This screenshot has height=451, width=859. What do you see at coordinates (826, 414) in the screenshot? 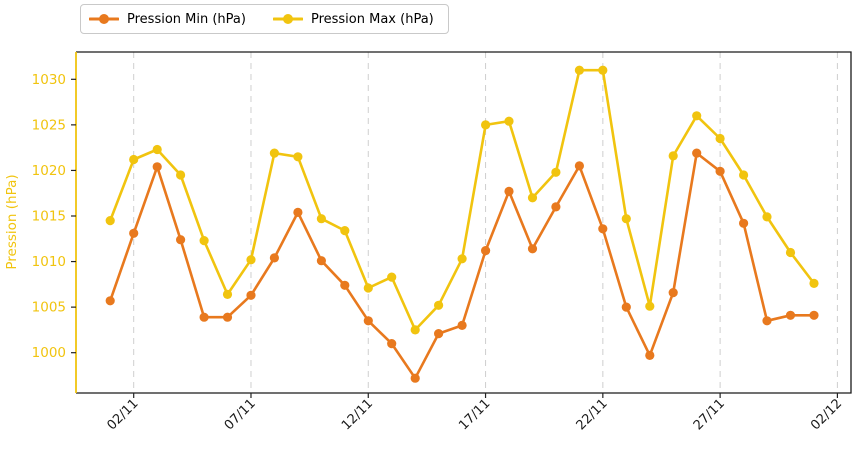
I see `x-tick-label: 02/12` at bounding box center [826, 414].